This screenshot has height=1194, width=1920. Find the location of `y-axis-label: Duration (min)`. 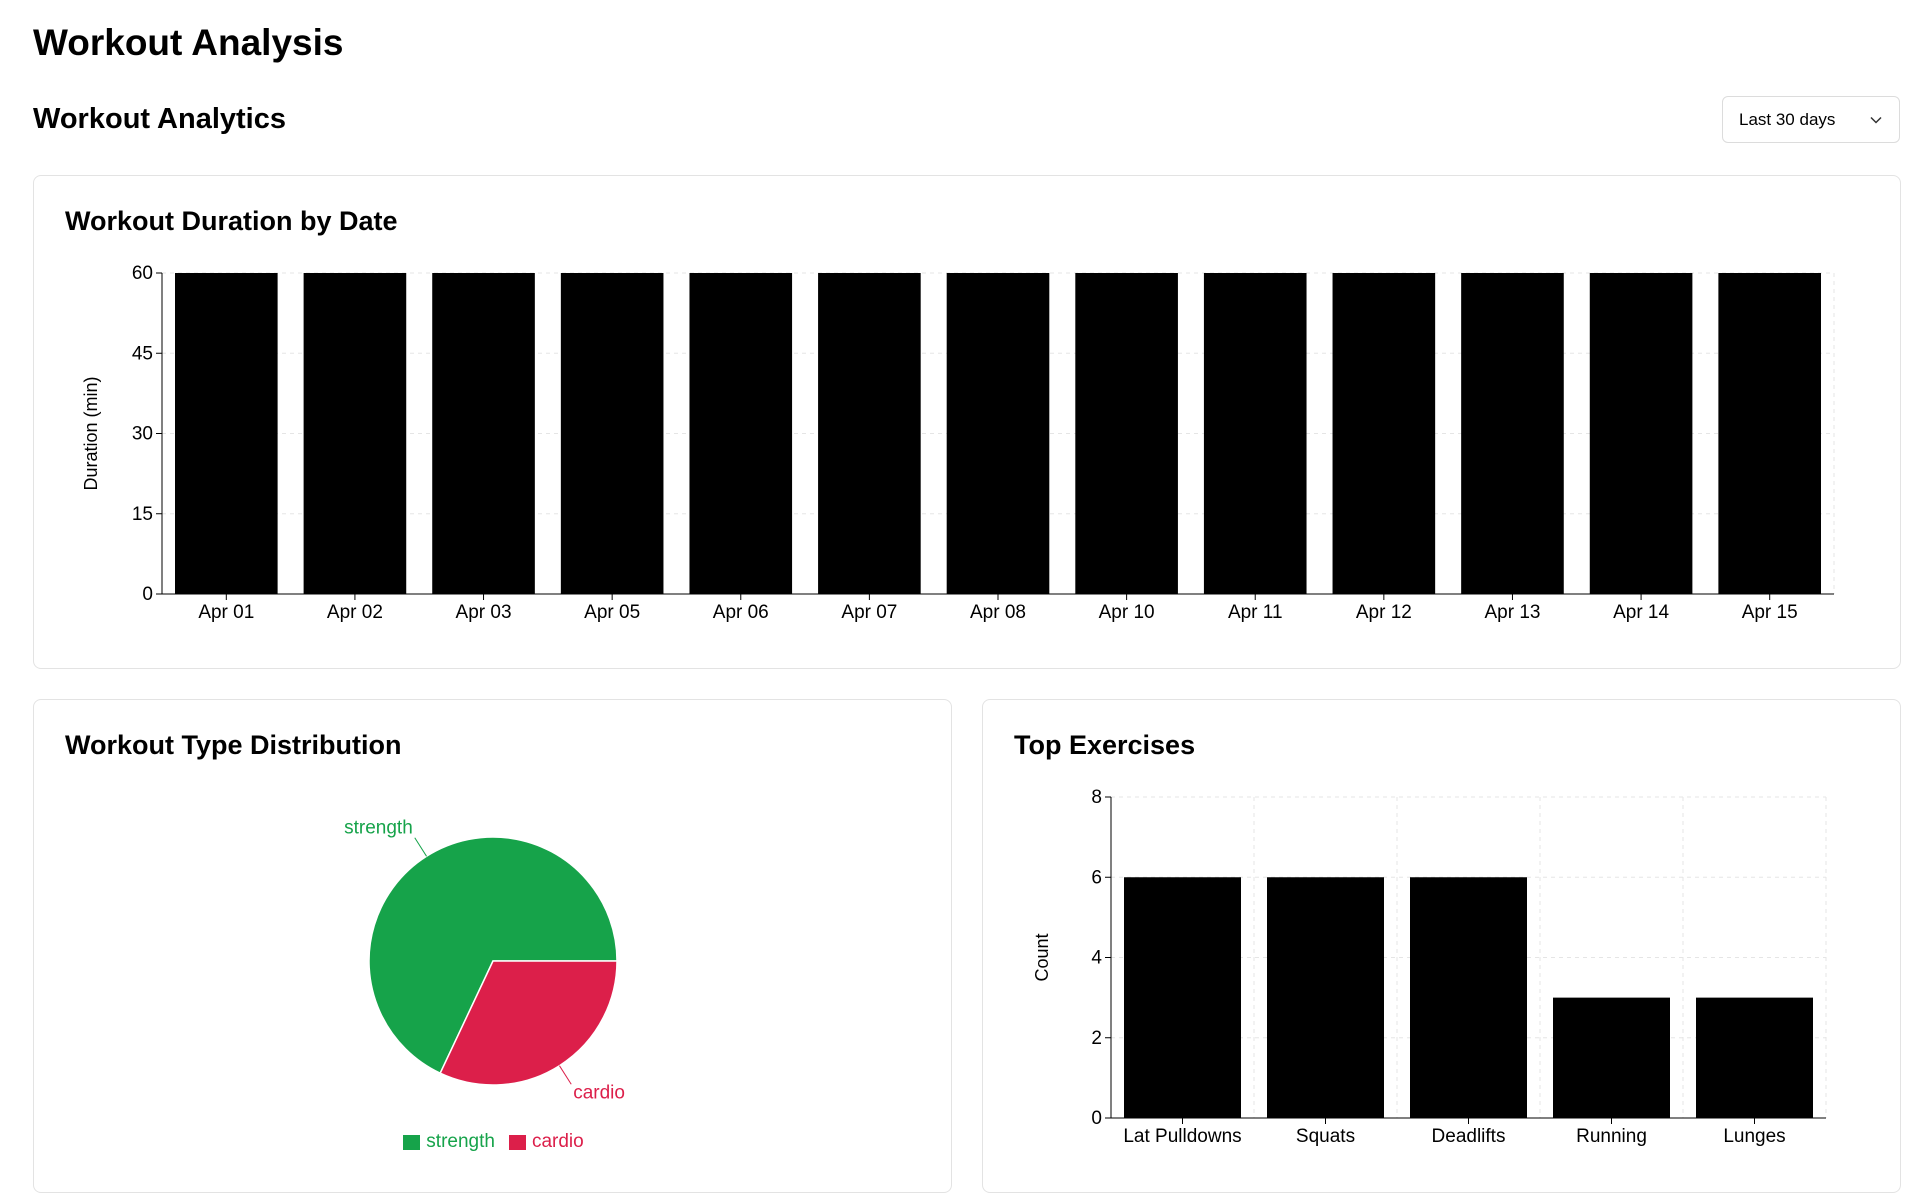

y-axis-label: Duration (min) is located at coordinates (91, 433).